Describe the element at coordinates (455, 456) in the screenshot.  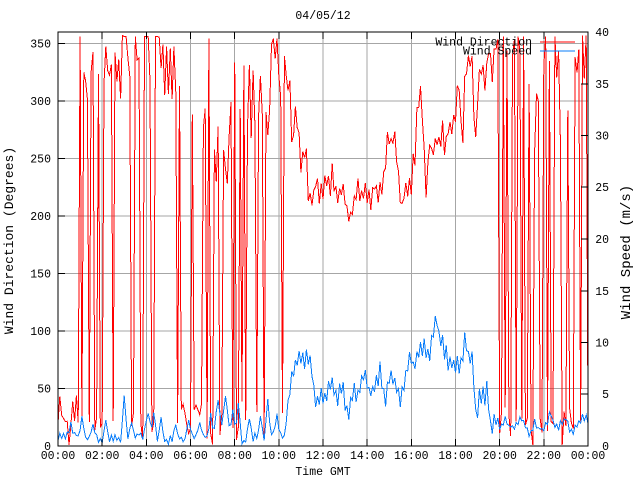
I see `svg-text: 18:00` at that location.